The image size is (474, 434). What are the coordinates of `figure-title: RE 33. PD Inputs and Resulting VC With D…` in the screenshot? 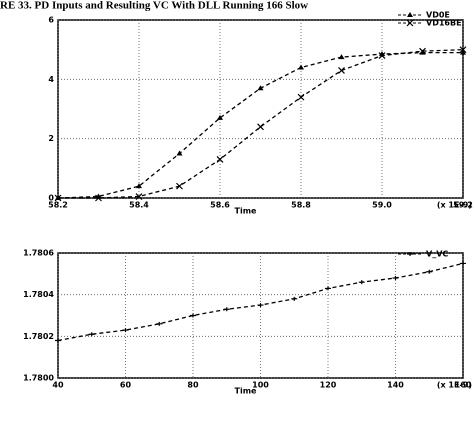 It's located at (154, 6).